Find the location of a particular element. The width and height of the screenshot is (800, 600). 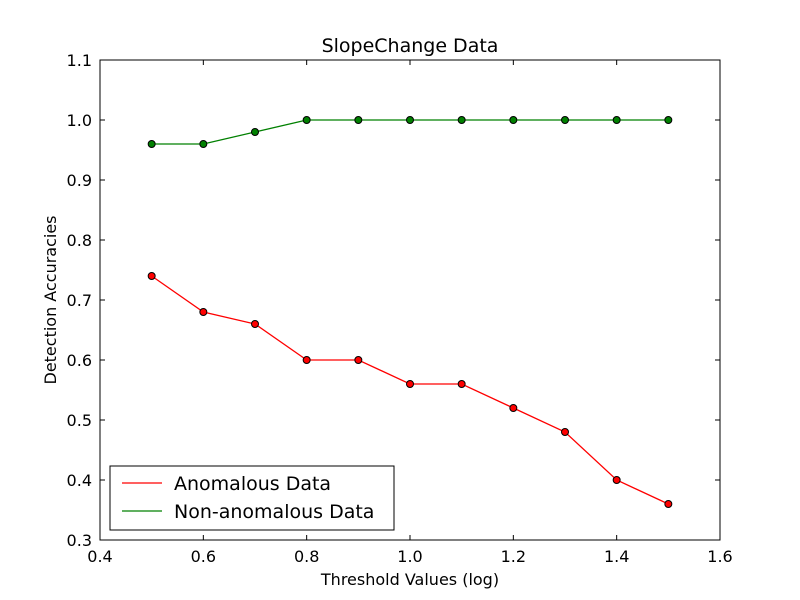

legend-label: Anomalous Data is located at coordinates (252, 484).